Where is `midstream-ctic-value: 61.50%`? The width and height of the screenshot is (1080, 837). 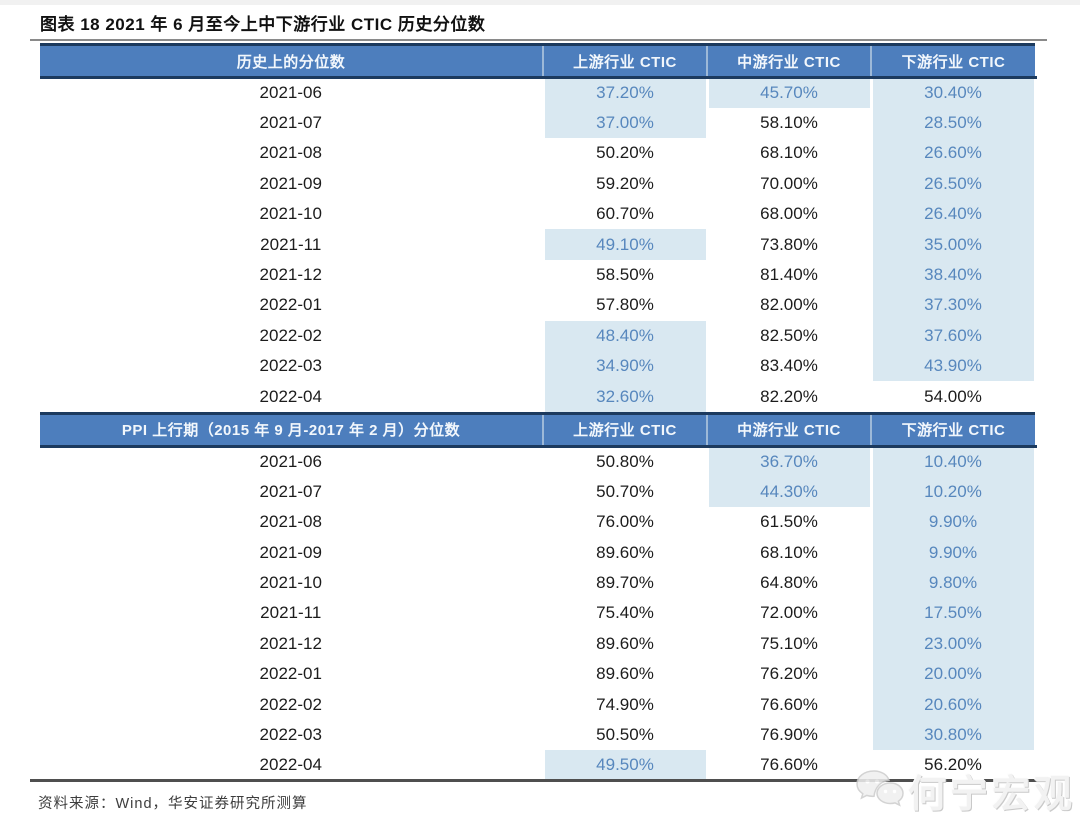 midstream-ctic-value: 61.50% is located at coordinates (789, 522).